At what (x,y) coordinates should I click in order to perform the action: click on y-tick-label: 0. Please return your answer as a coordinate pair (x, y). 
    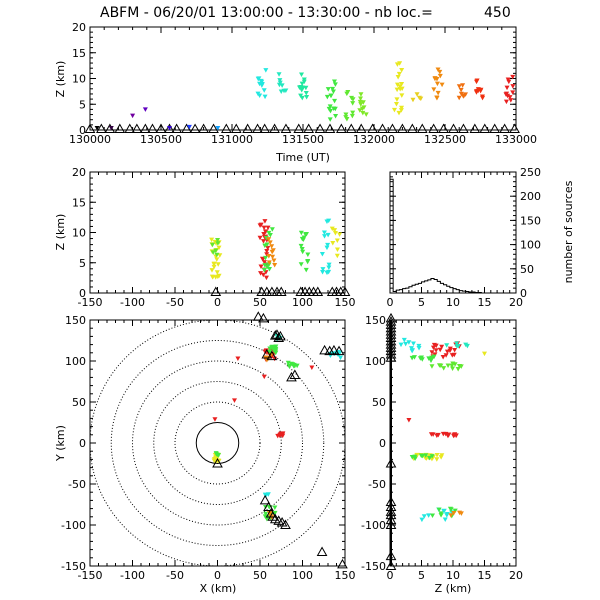
    Looking at the image, I should click on (82, 293).